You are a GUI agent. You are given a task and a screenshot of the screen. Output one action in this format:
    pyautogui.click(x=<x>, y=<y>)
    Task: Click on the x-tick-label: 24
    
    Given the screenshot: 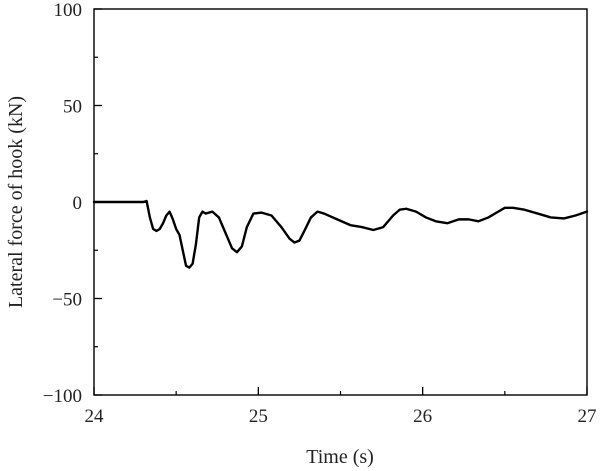 What is the action you would take?
    pyautogui.click(x=95, y=416)
    